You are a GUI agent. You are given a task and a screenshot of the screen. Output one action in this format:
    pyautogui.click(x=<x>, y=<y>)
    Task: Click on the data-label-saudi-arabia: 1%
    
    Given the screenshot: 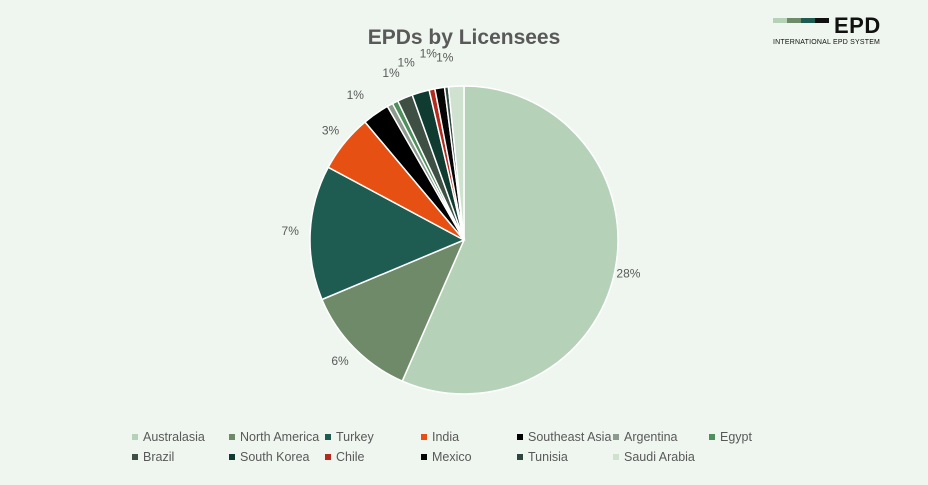 What is the action you would take?
    pyautogui.click(x=445, y=57)
    